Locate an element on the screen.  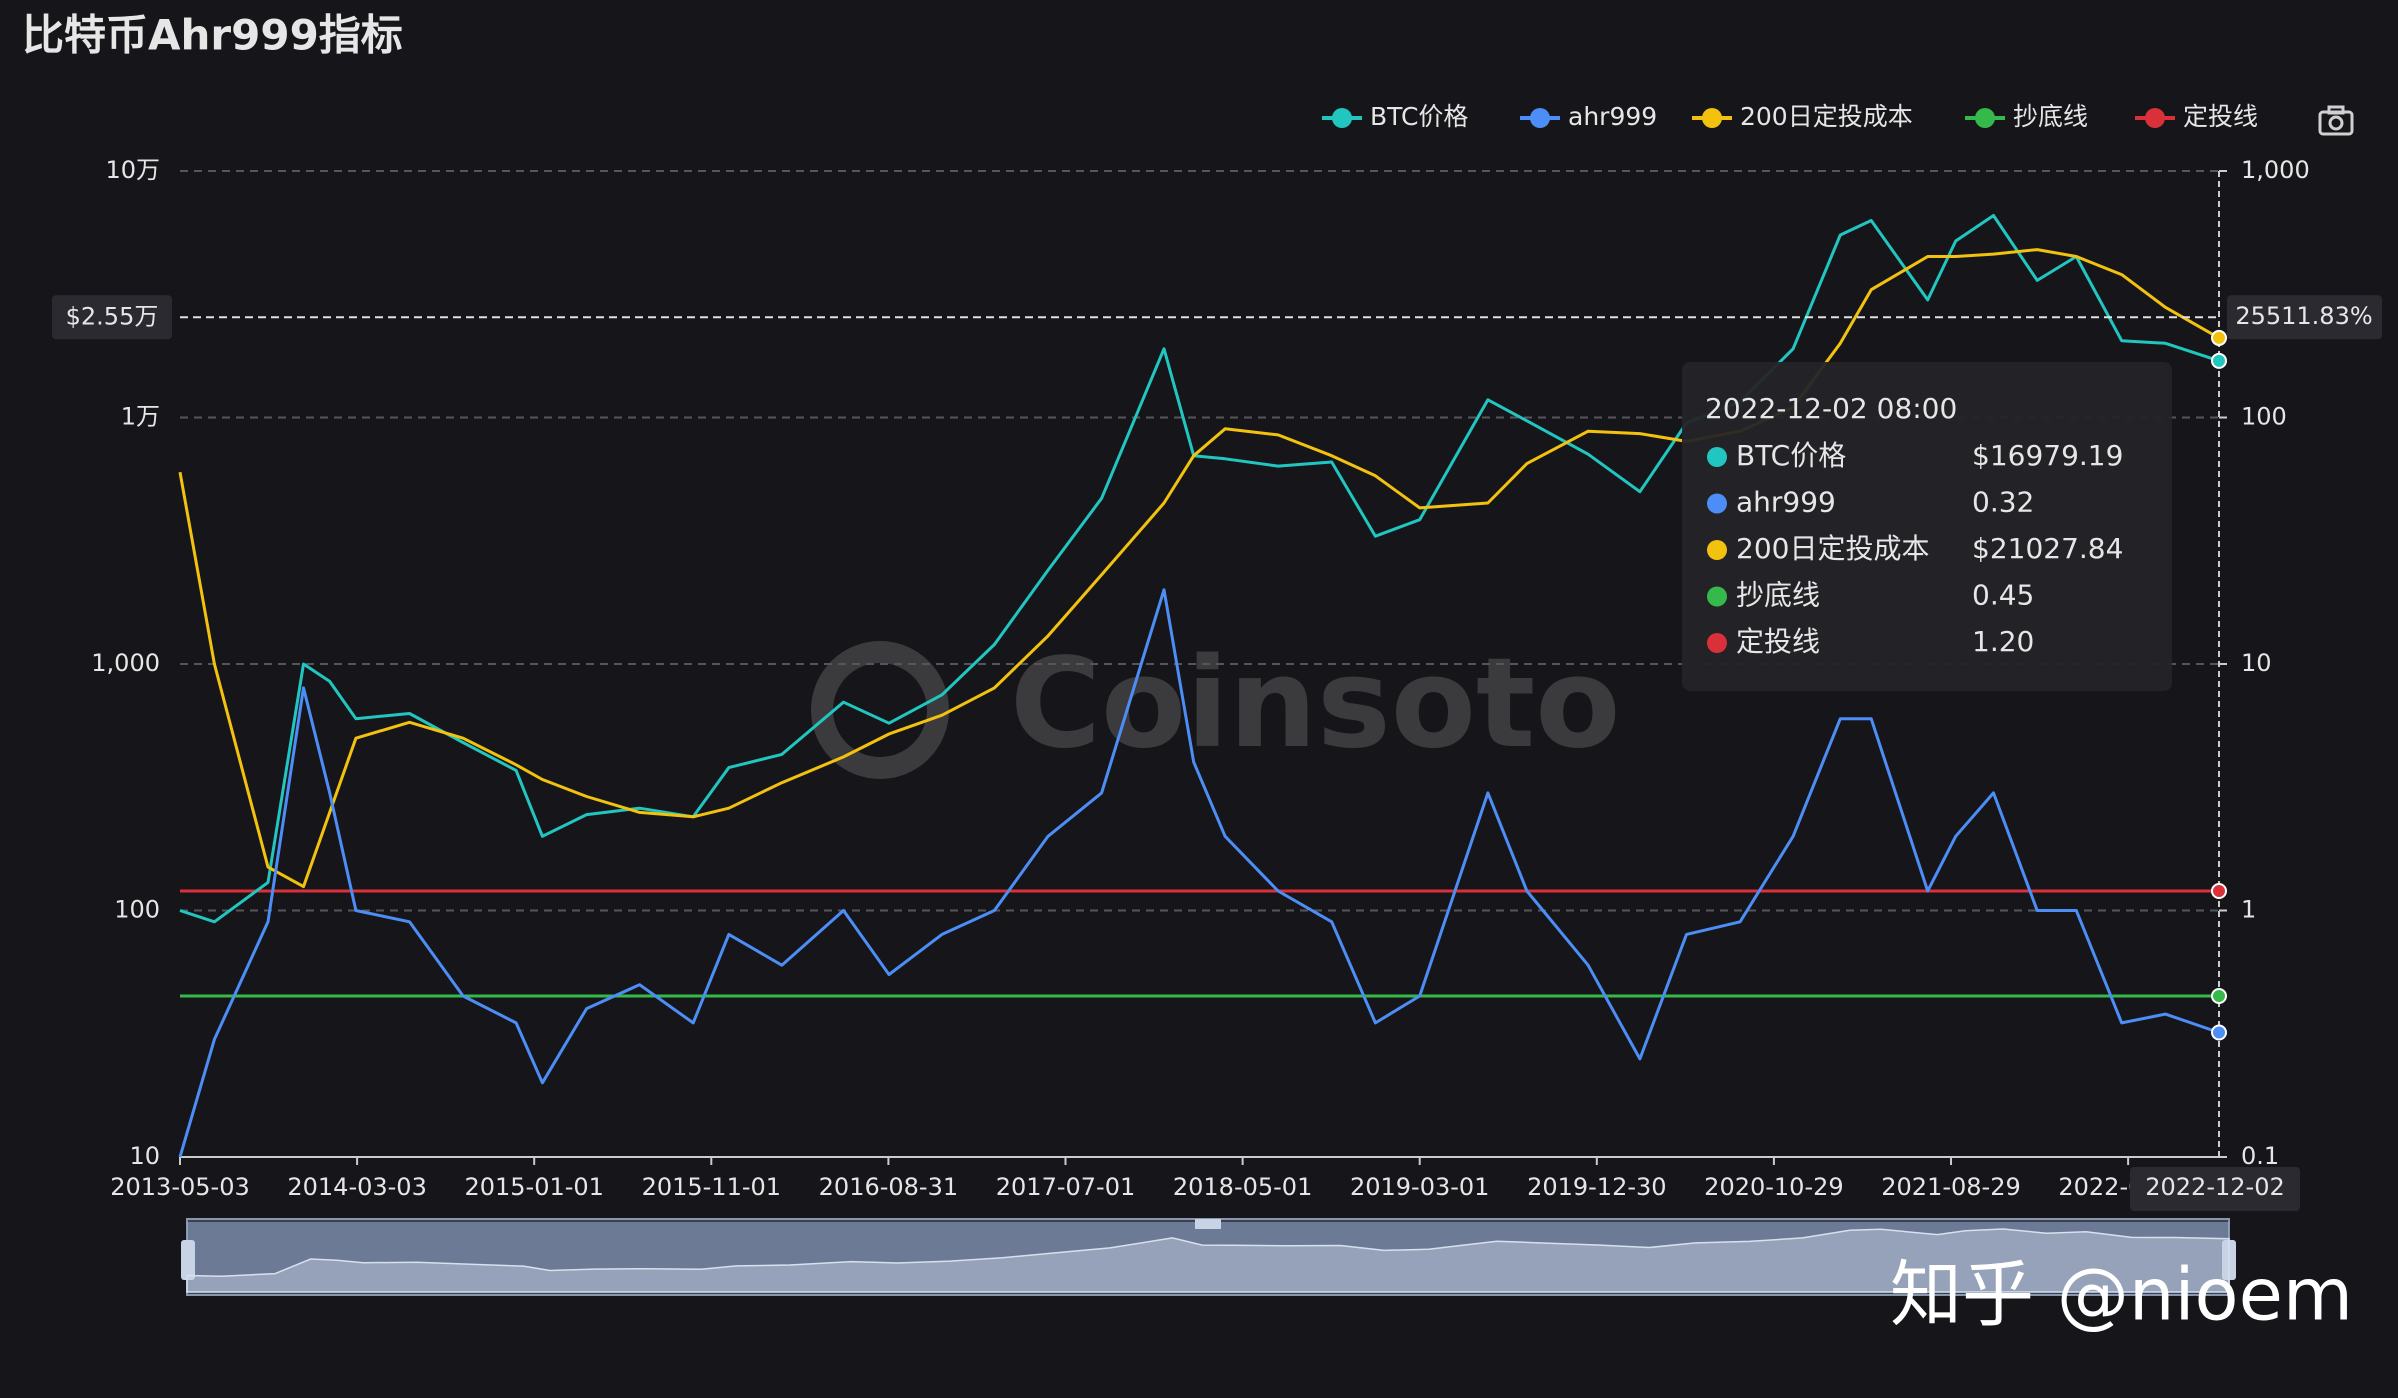
x-pointer-label: 2022-12-02 is located at coordinates (2214, 1187).